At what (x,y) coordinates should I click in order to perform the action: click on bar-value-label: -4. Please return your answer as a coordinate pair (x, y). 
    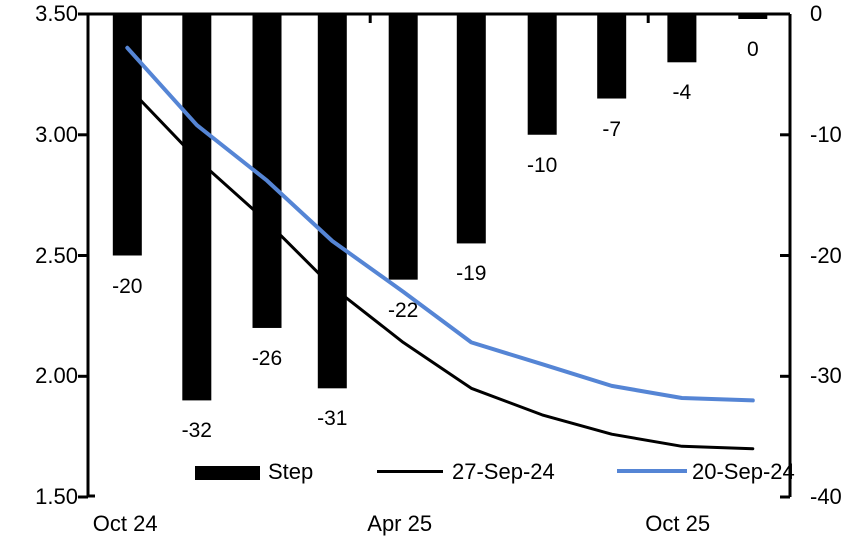
    Looking at the image, I should click on (682, 93).